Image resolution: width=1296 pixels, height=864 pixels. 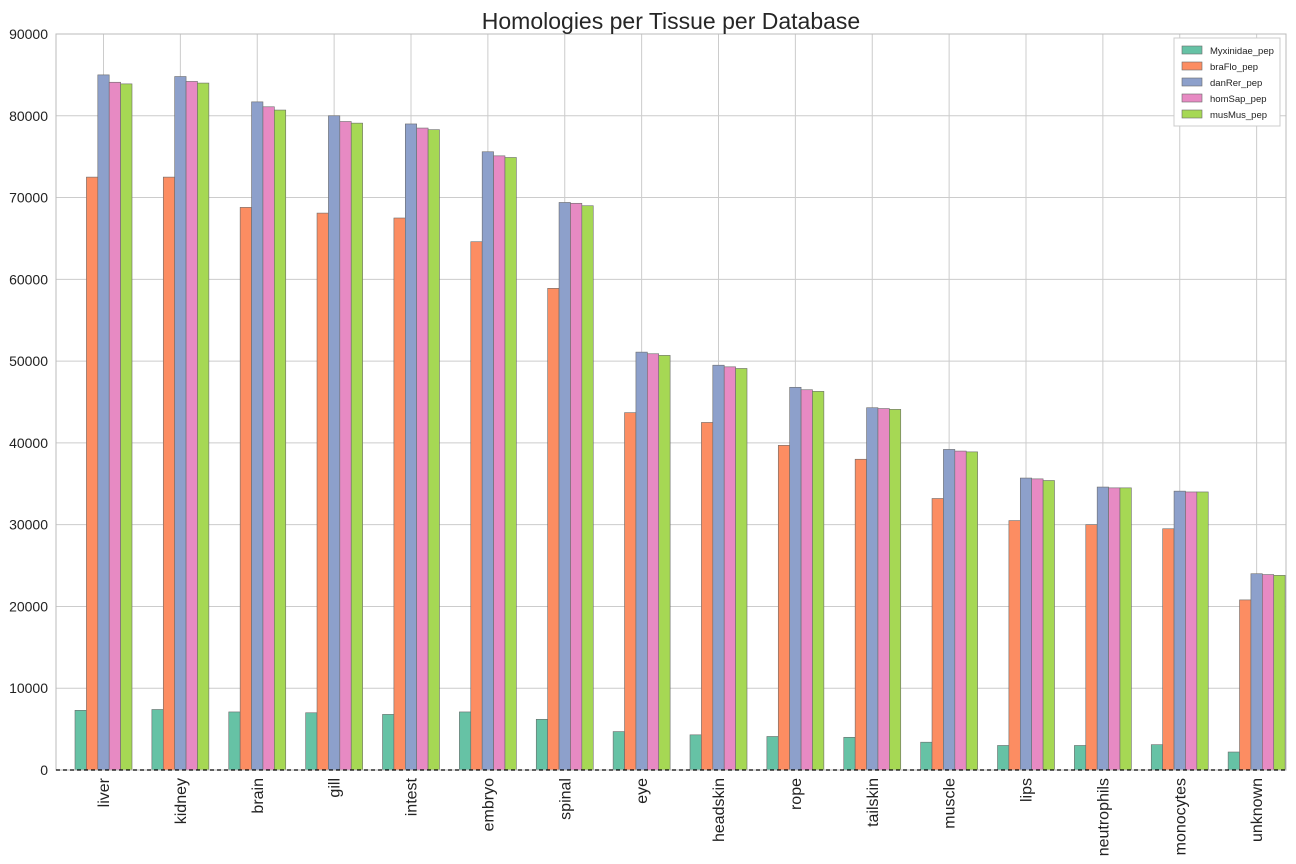 I want to click on bar-monocytes-danRer_pep, so click(x=1179, y=630).